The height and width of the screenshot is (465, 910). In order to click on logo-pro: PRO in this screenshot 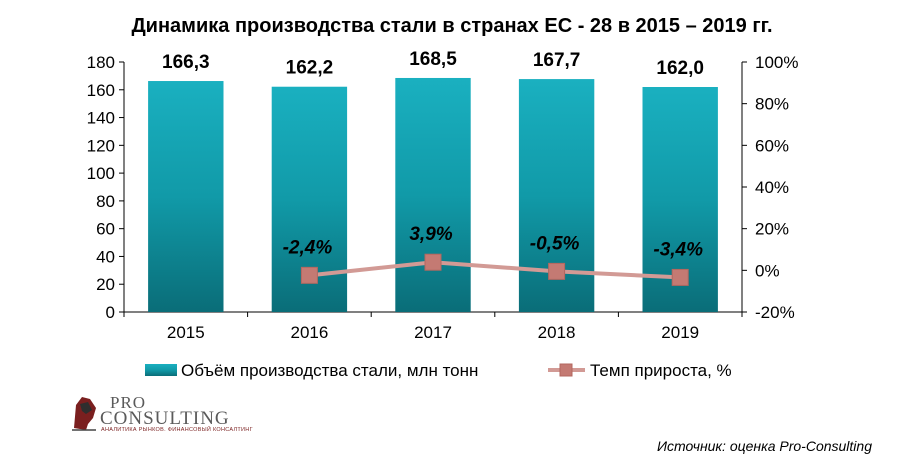, I will do `click(128, 402)`.